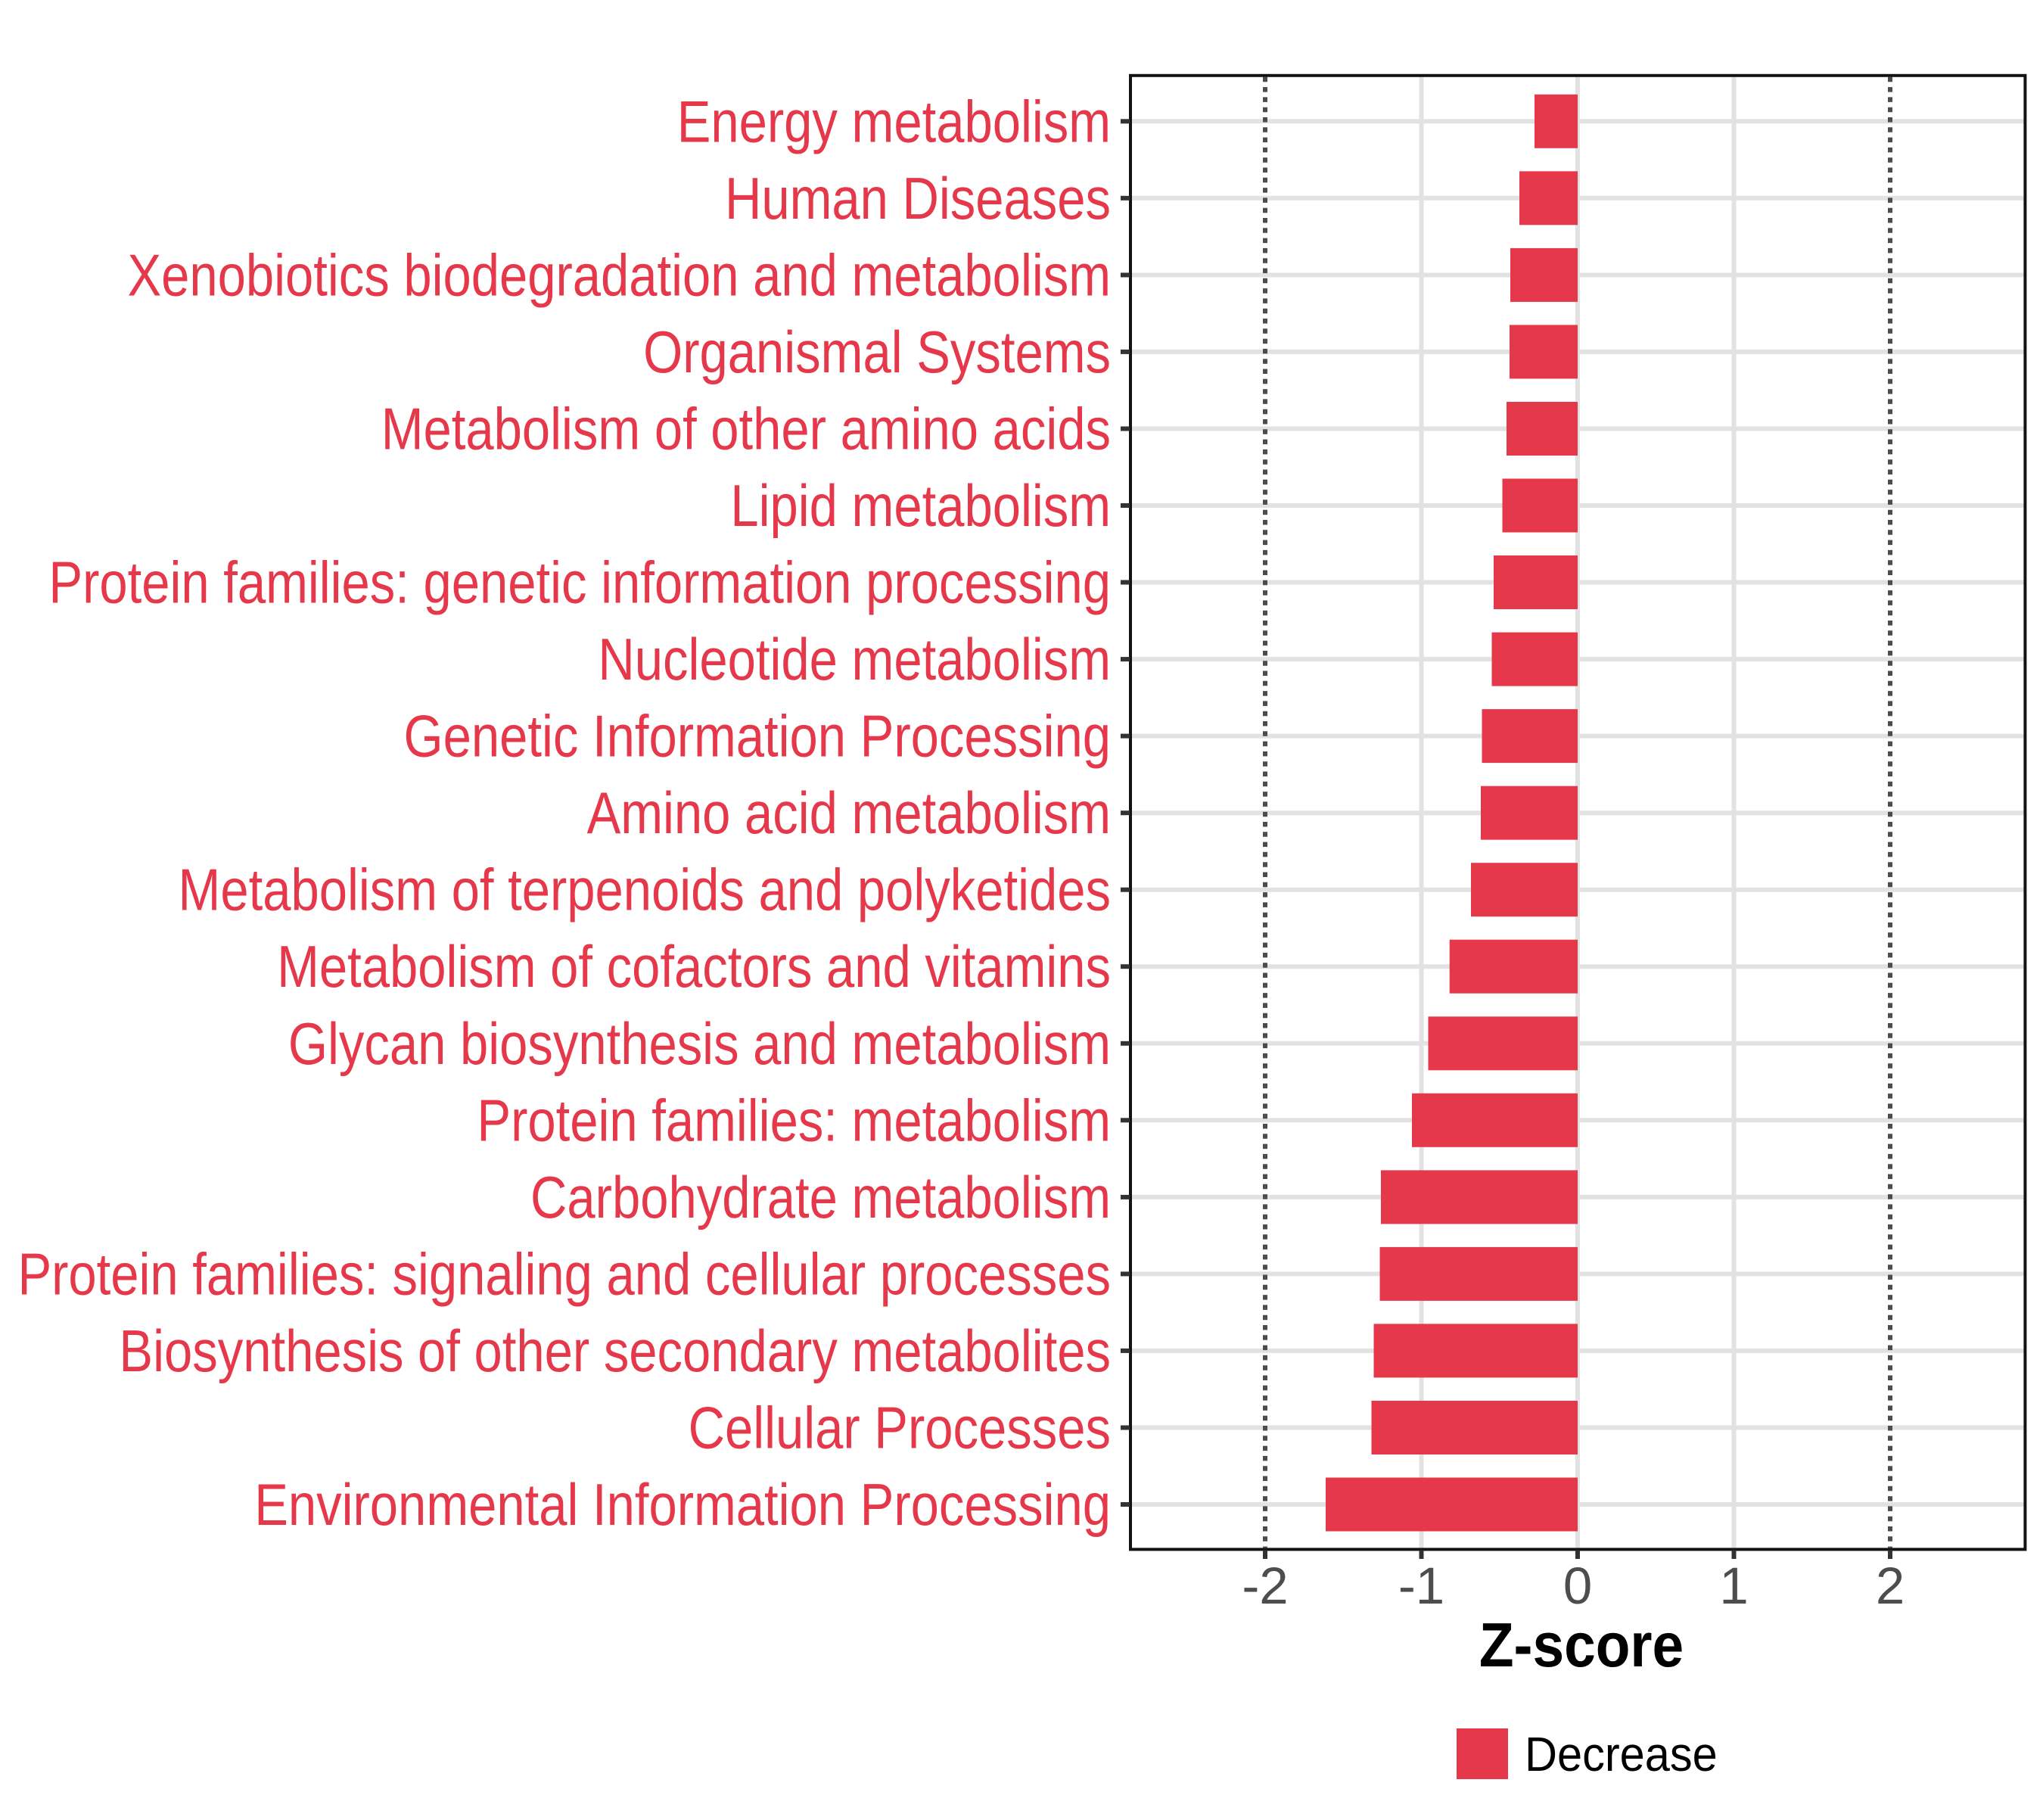 This screenshot has height=1820, width=2043. What do you see at coordinates (1733, 1586) in the screenshot?
I see `svg-text: 1` at bounding box center [1733, 1586].